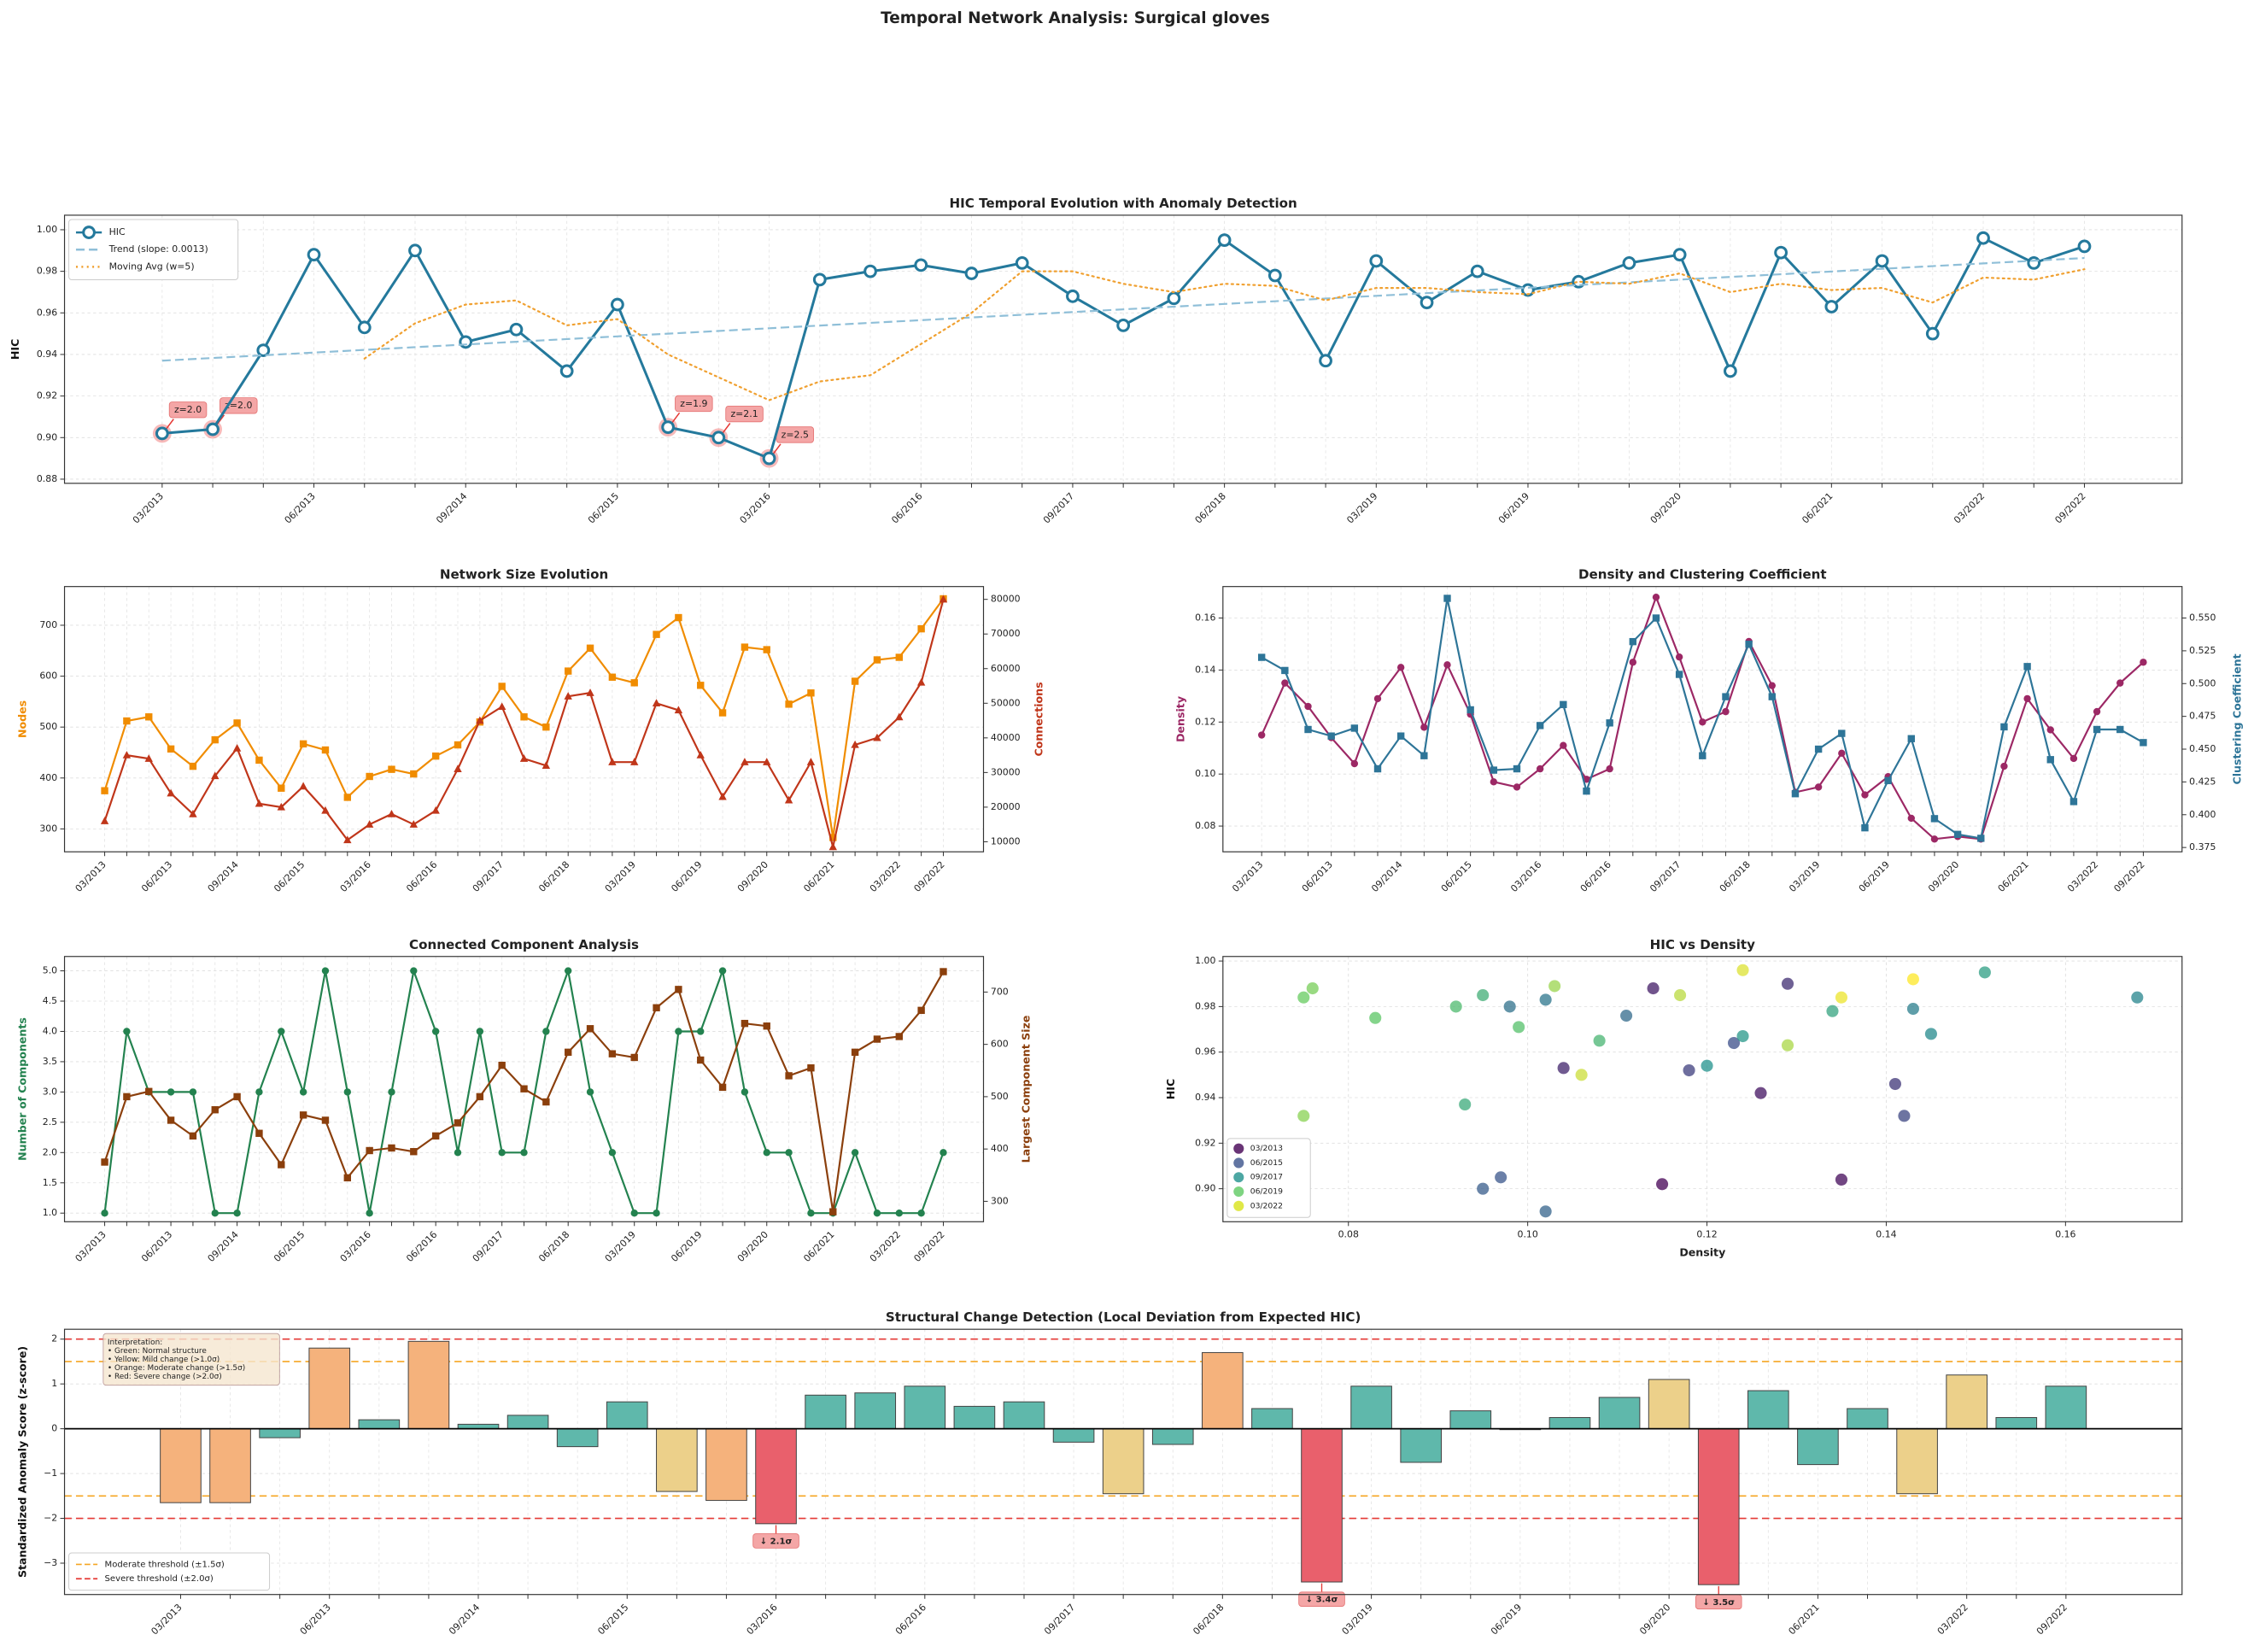  Describe the element at coordinates (1205, 669) in the screenshot. I see `y-tick-label: 0.14` at that location.